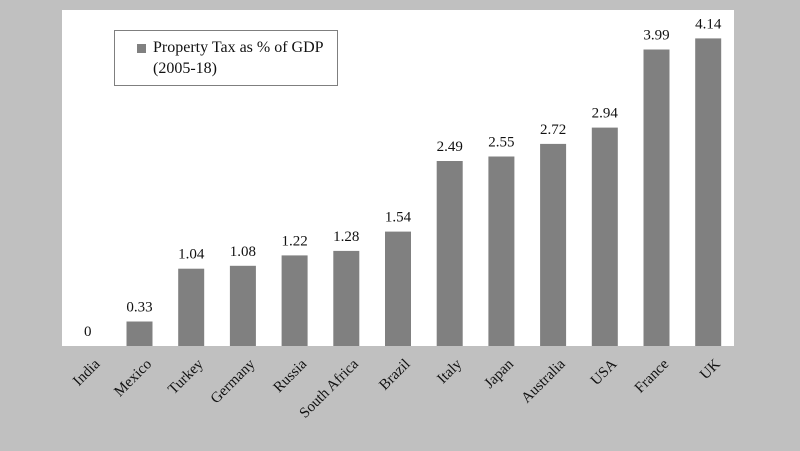 This screenshot has height=451, width=800. I want to click on legend-swatch, so click(141, 48).